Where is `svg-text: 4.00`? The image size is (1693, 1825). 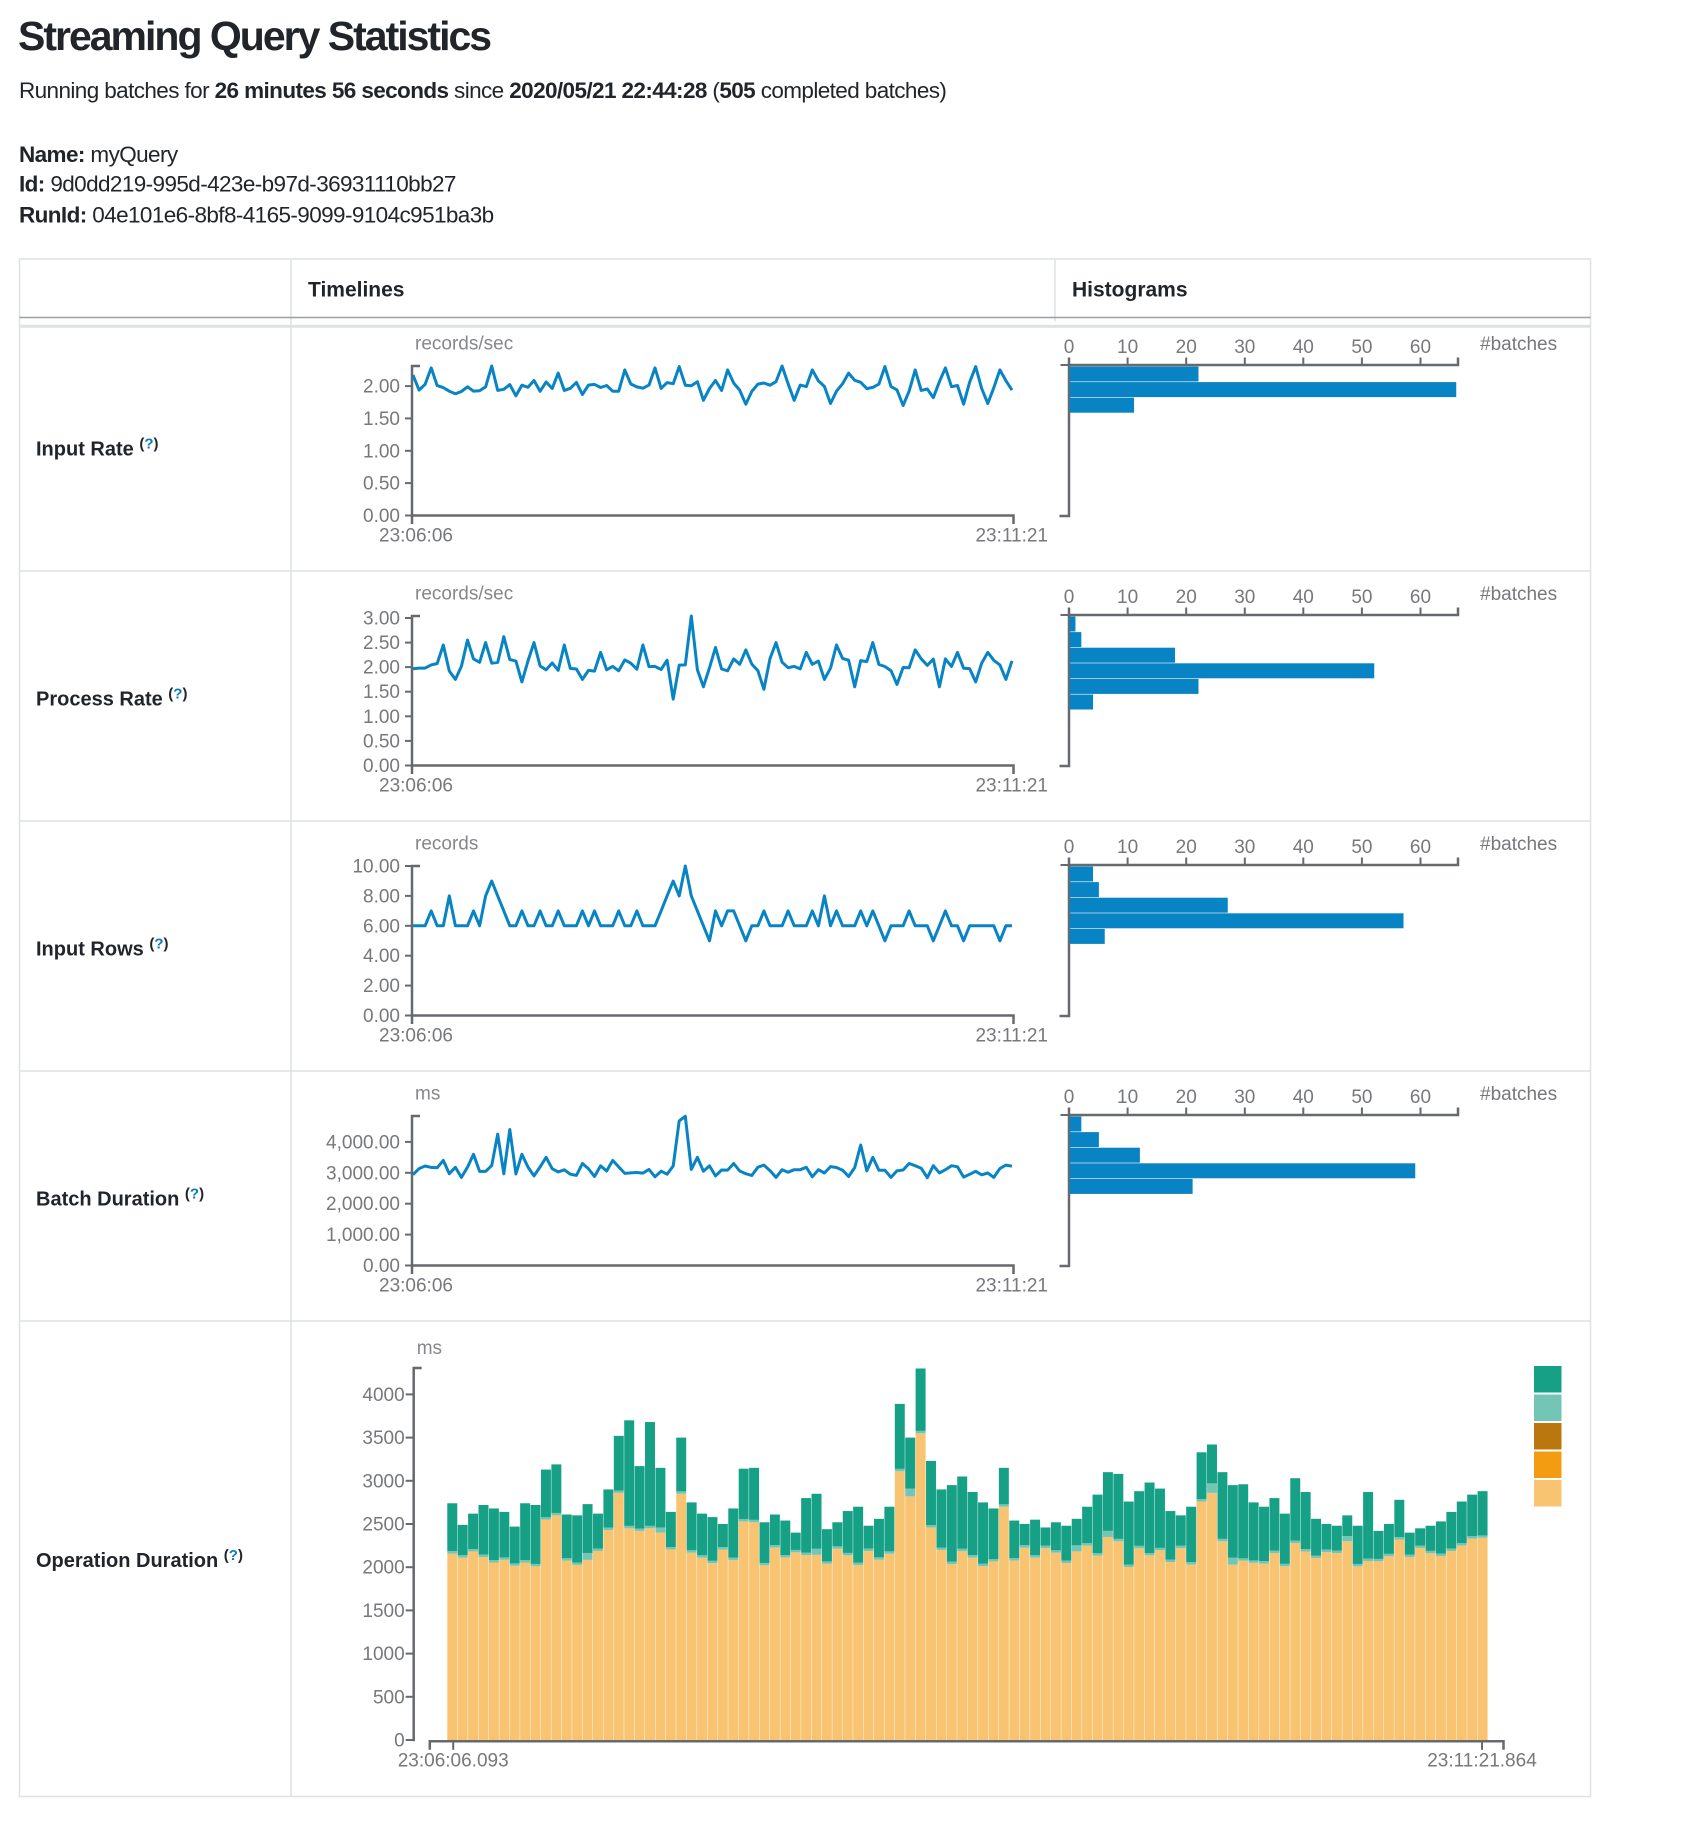 svg-text: 4.00 is located at coordinates (381, 956).